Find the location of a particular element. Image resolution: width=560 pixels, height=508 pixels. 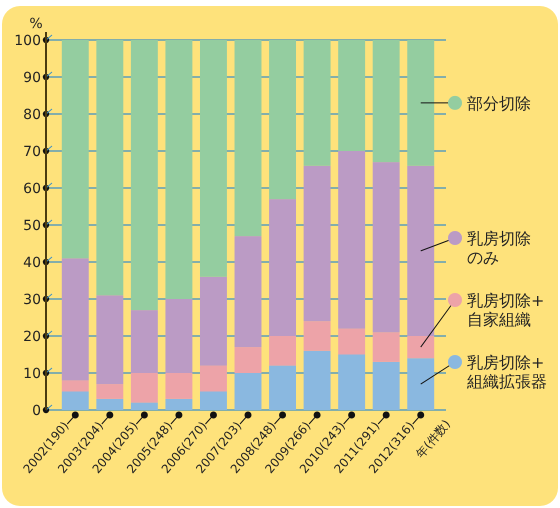

legend-label: 乳房切除+組織拡張器 is located at coordinates (506, 372).